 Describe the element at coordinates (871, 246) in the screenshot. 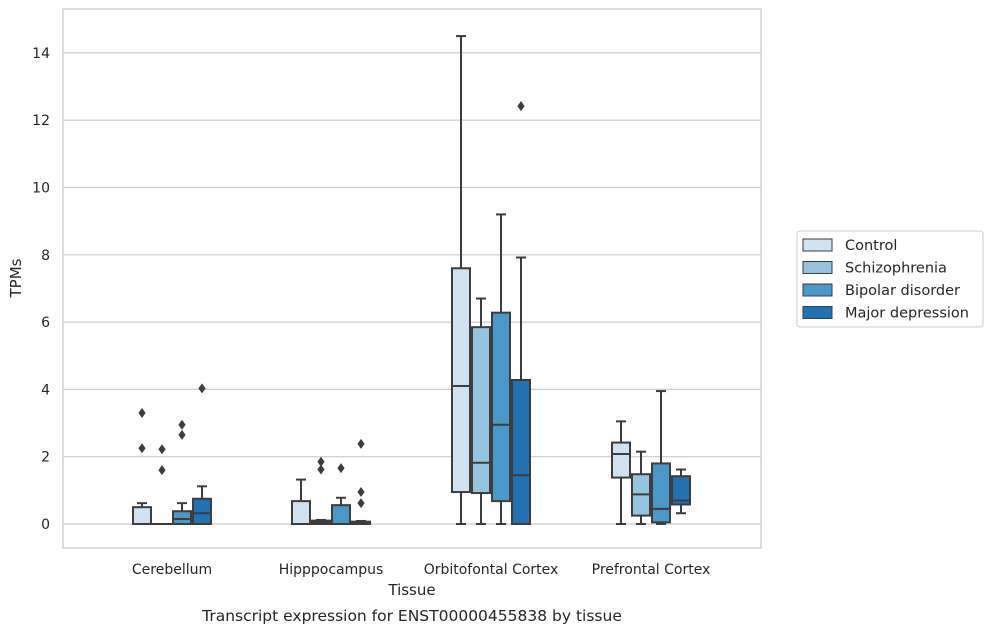

I see `legend-label: Control` at that location.